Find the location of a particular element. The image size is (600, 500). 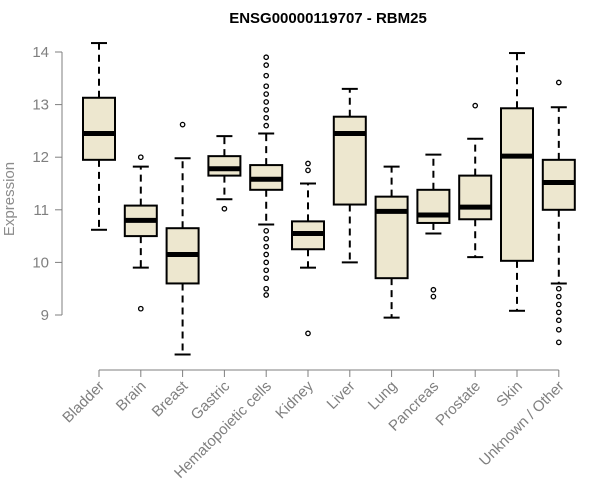

y-tick-label: 12 is located at coordinates (40, 157).